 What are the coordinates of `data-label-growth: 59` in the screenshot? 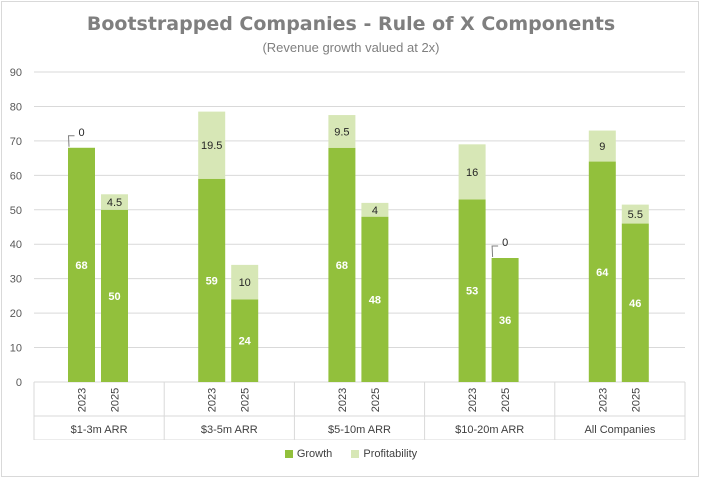 It's located at (212, 281).